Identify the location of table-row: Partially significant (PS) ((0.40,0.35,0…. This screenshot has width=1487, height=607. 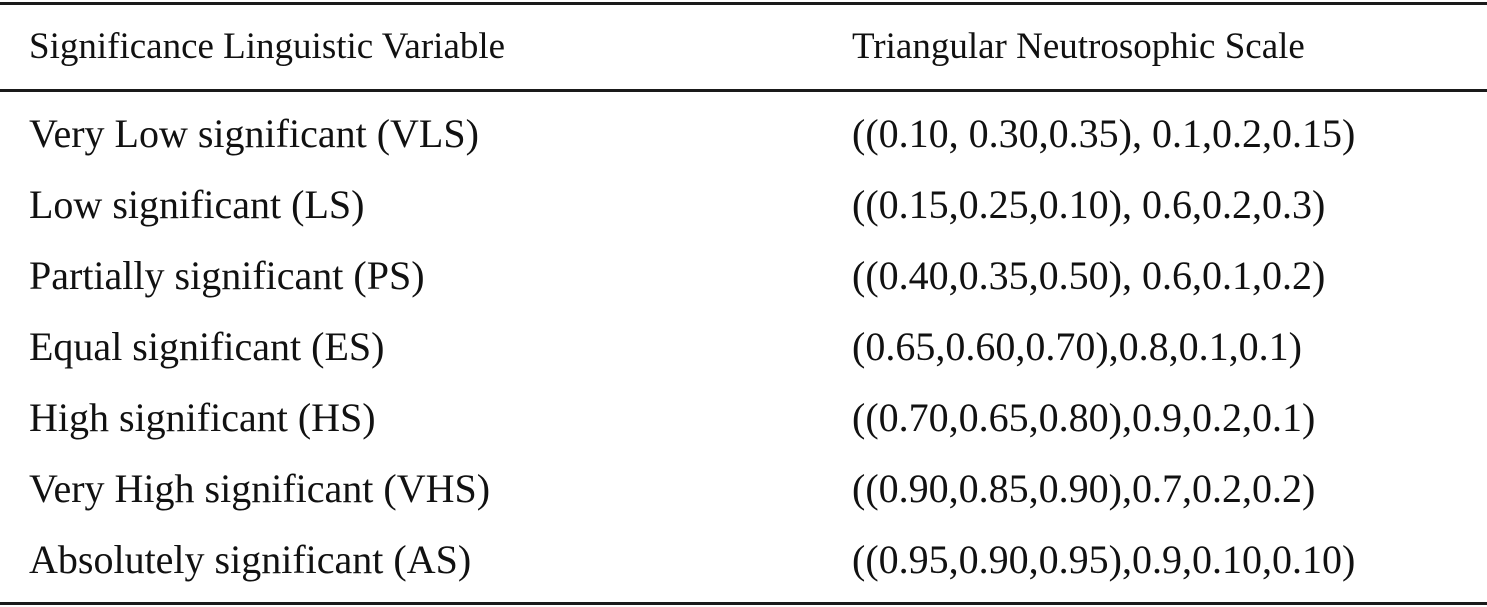
(743, 275).